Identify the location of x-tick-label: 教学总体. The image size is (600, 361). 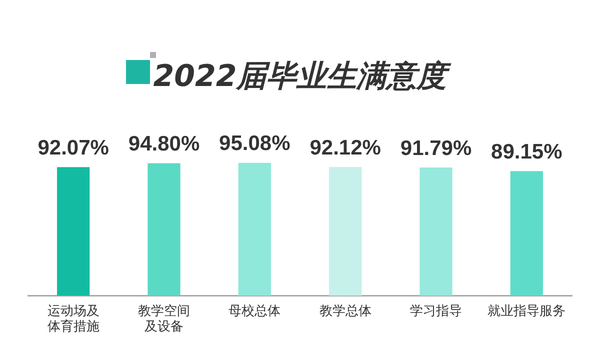
(345, 311).